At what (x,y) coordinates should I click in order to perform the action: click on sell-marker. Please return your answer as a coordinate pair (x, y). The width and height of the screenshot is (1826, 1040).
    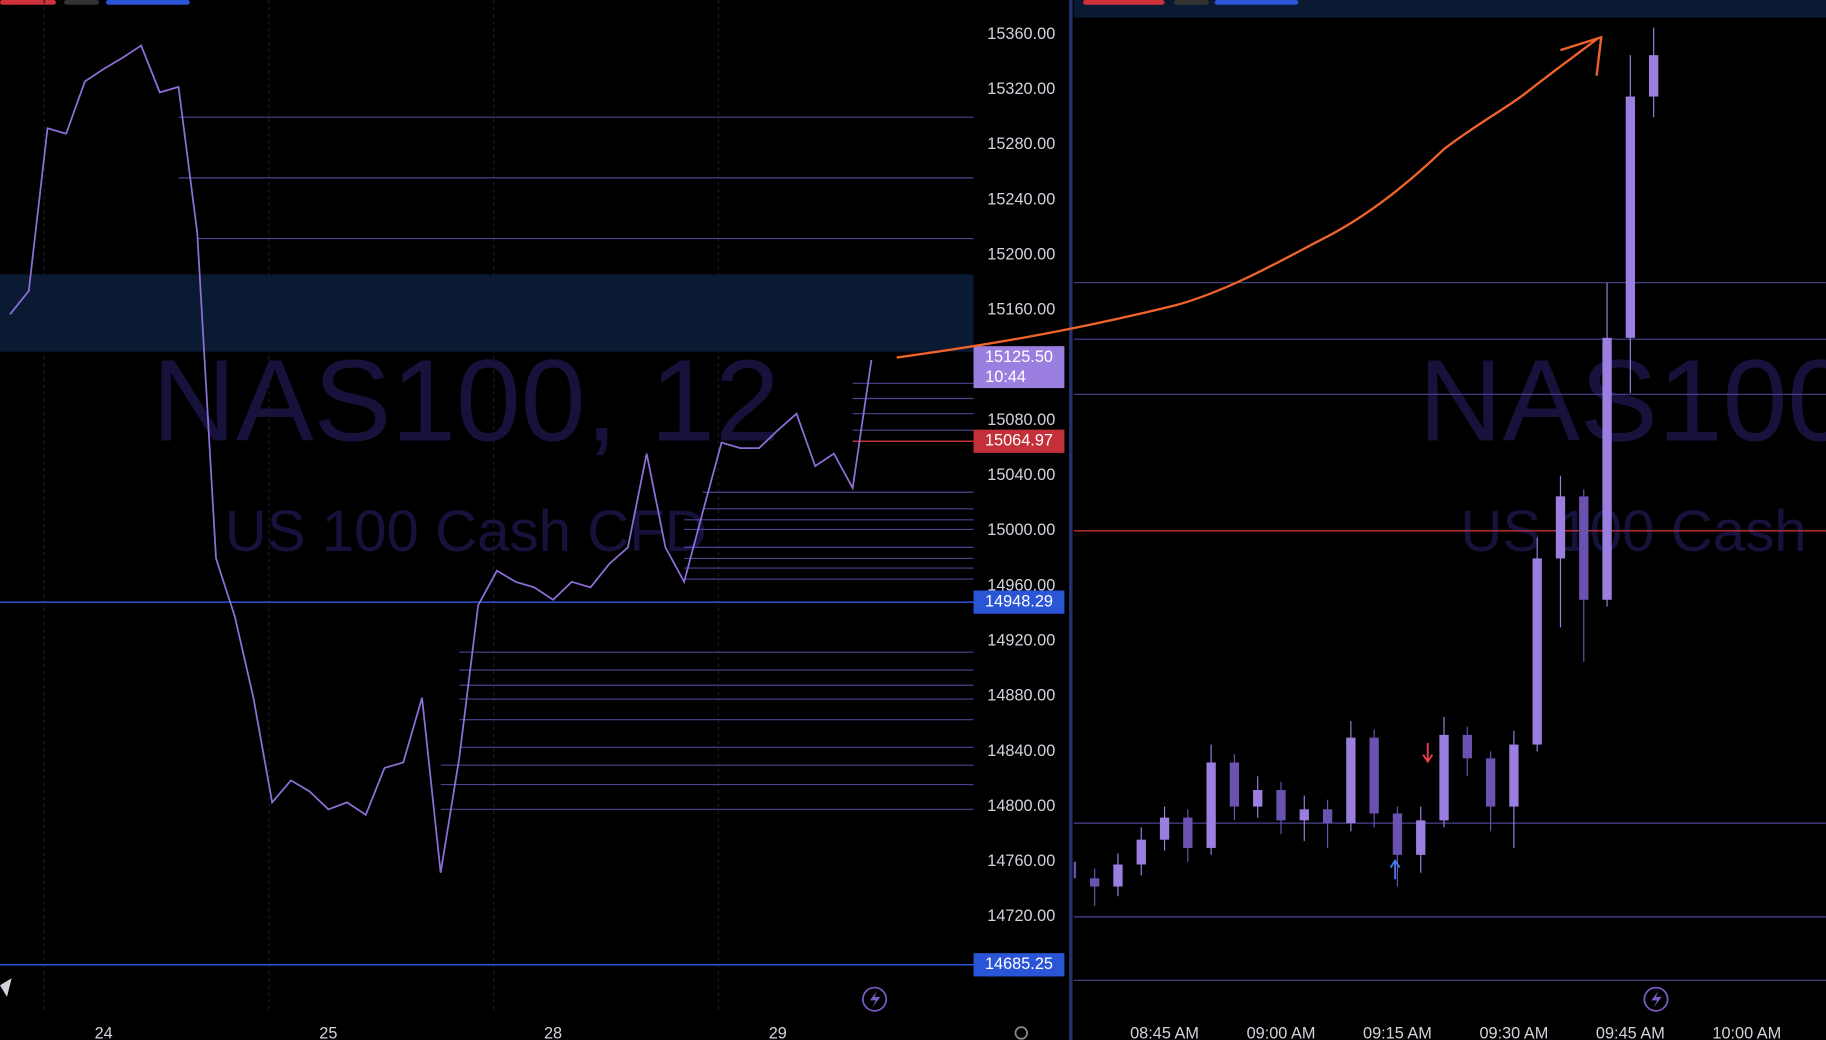
    Looking at the image, I should click on (1428, 753).